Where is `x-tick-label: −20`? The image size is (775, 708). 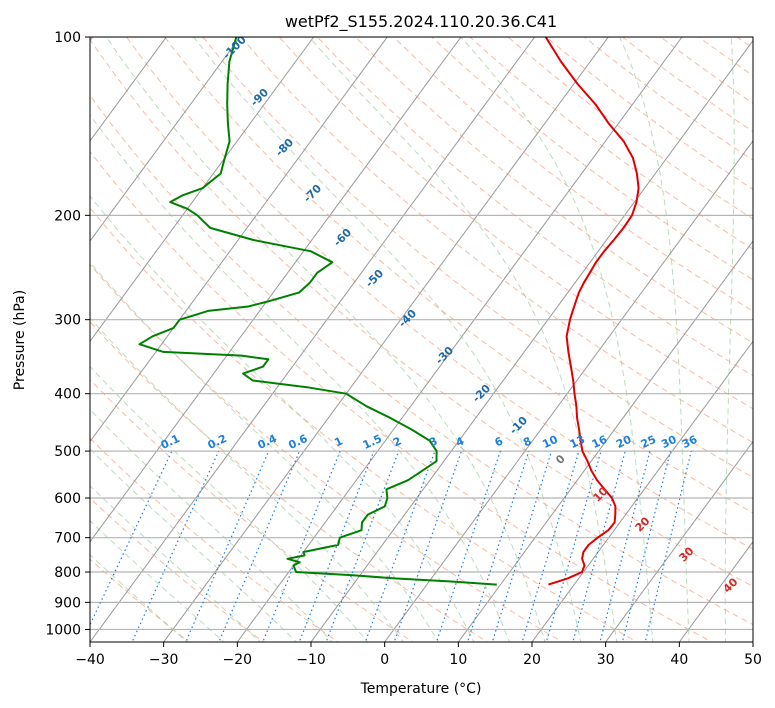 x-tick-label: −20 is located at coordinates (238, 660).